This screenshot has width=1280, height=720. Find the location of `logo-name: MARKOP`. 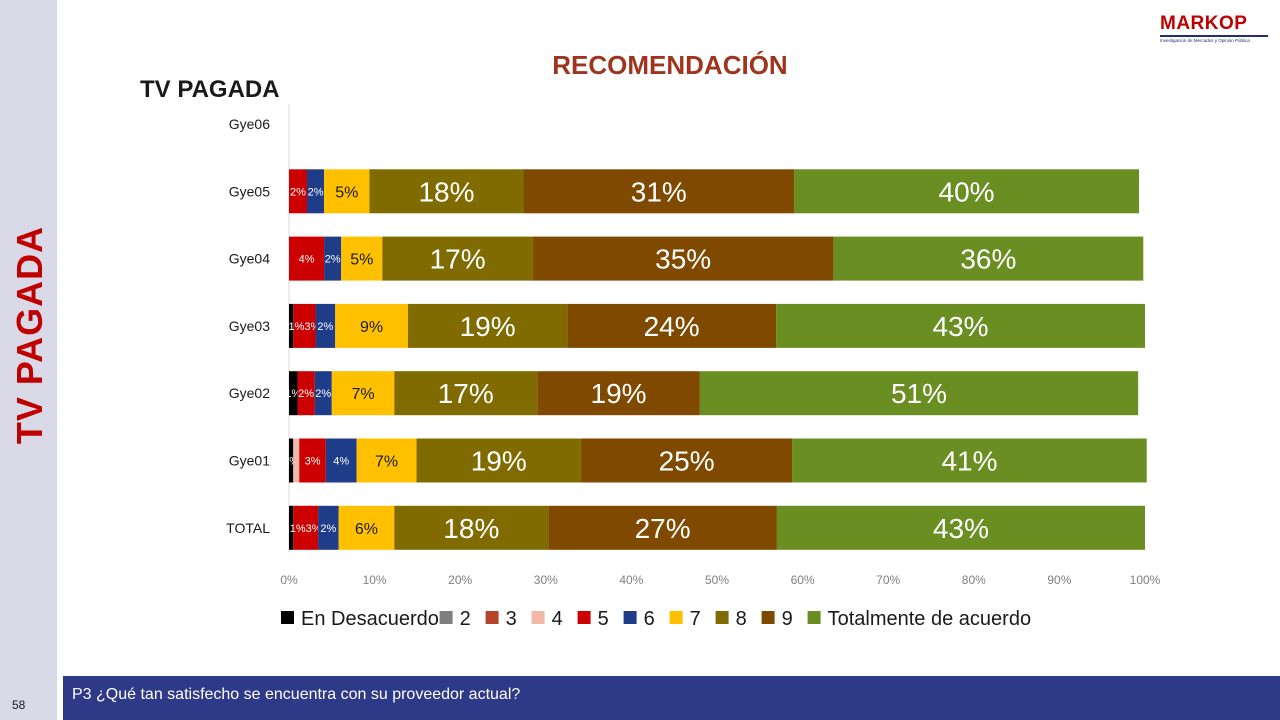

logo-name: MARKOP is located at coordinates (1204, 23).